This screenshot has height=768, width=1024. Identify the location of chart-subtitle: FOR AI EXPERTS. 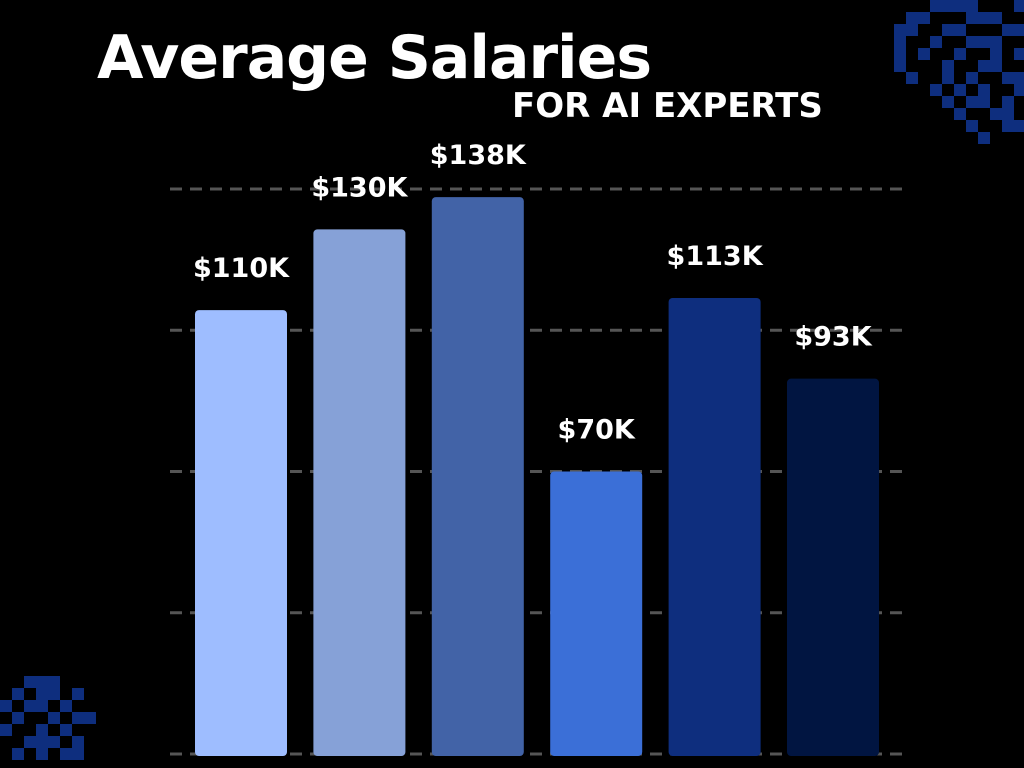
(667, 106).